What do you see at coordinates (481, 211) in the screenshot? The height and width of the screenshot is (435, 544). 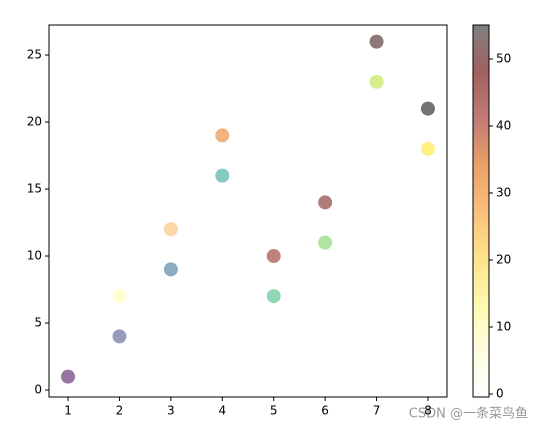 I see `colorbar` at bounding box center [481, 211].